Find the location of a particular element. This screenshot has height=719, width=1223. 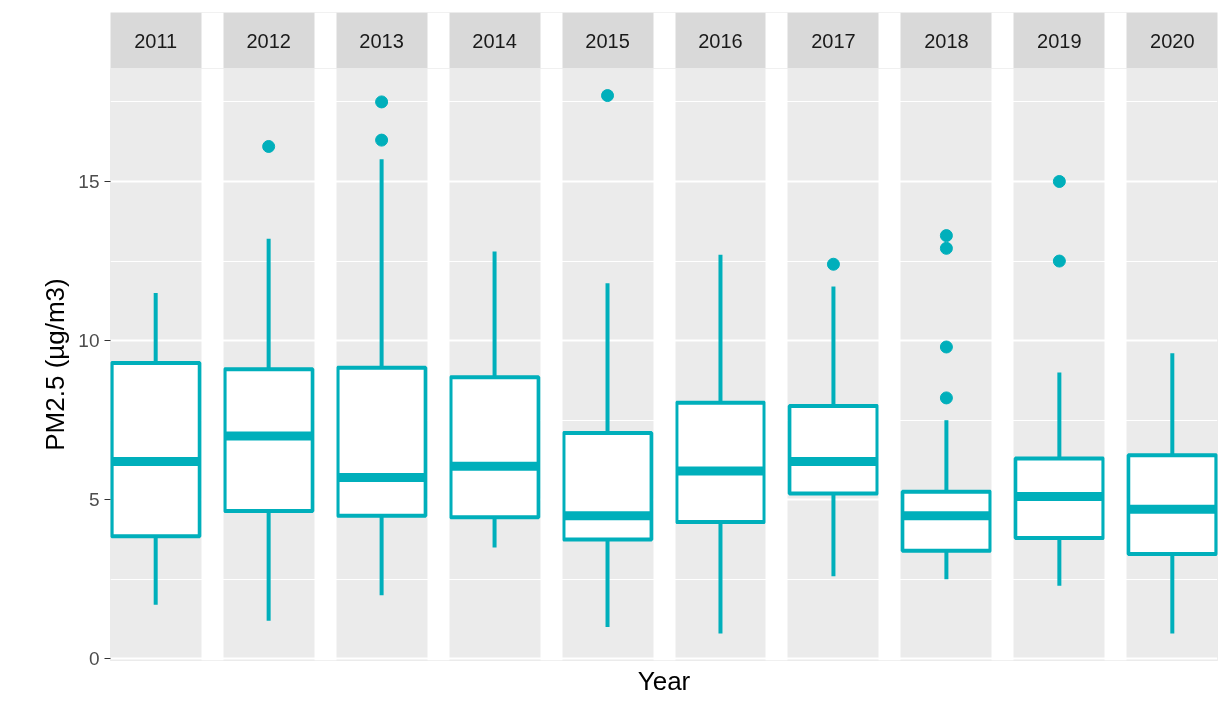

y-tick-label: 5 is located at coordinates (94, 500).